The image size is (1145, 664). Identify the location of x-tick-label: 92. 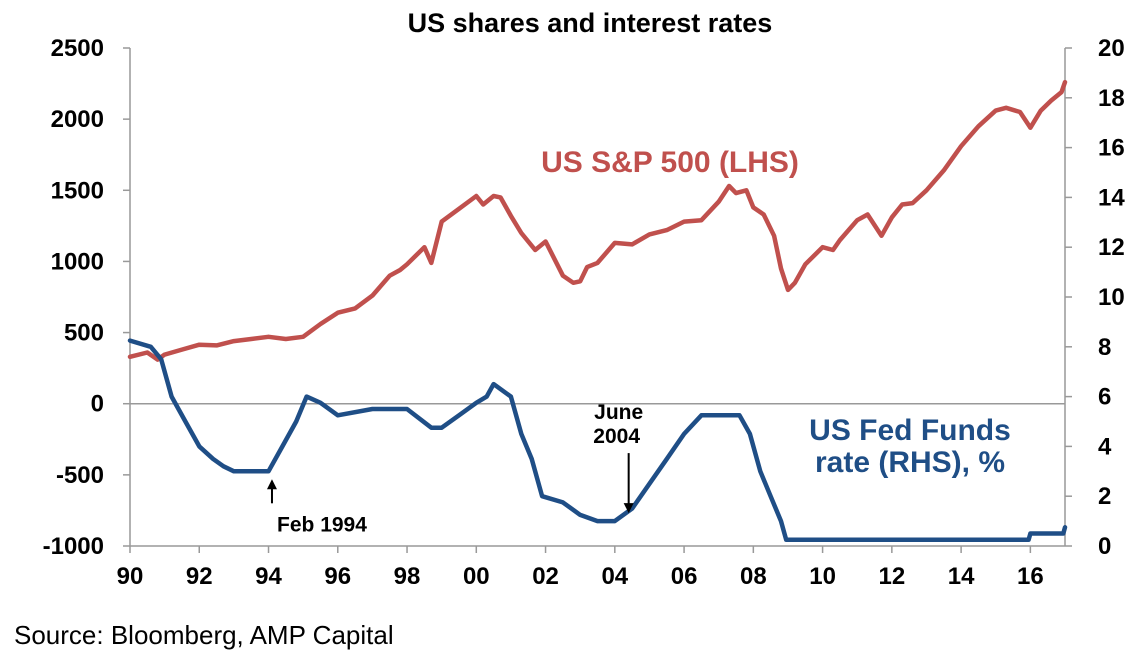
(199, 576).